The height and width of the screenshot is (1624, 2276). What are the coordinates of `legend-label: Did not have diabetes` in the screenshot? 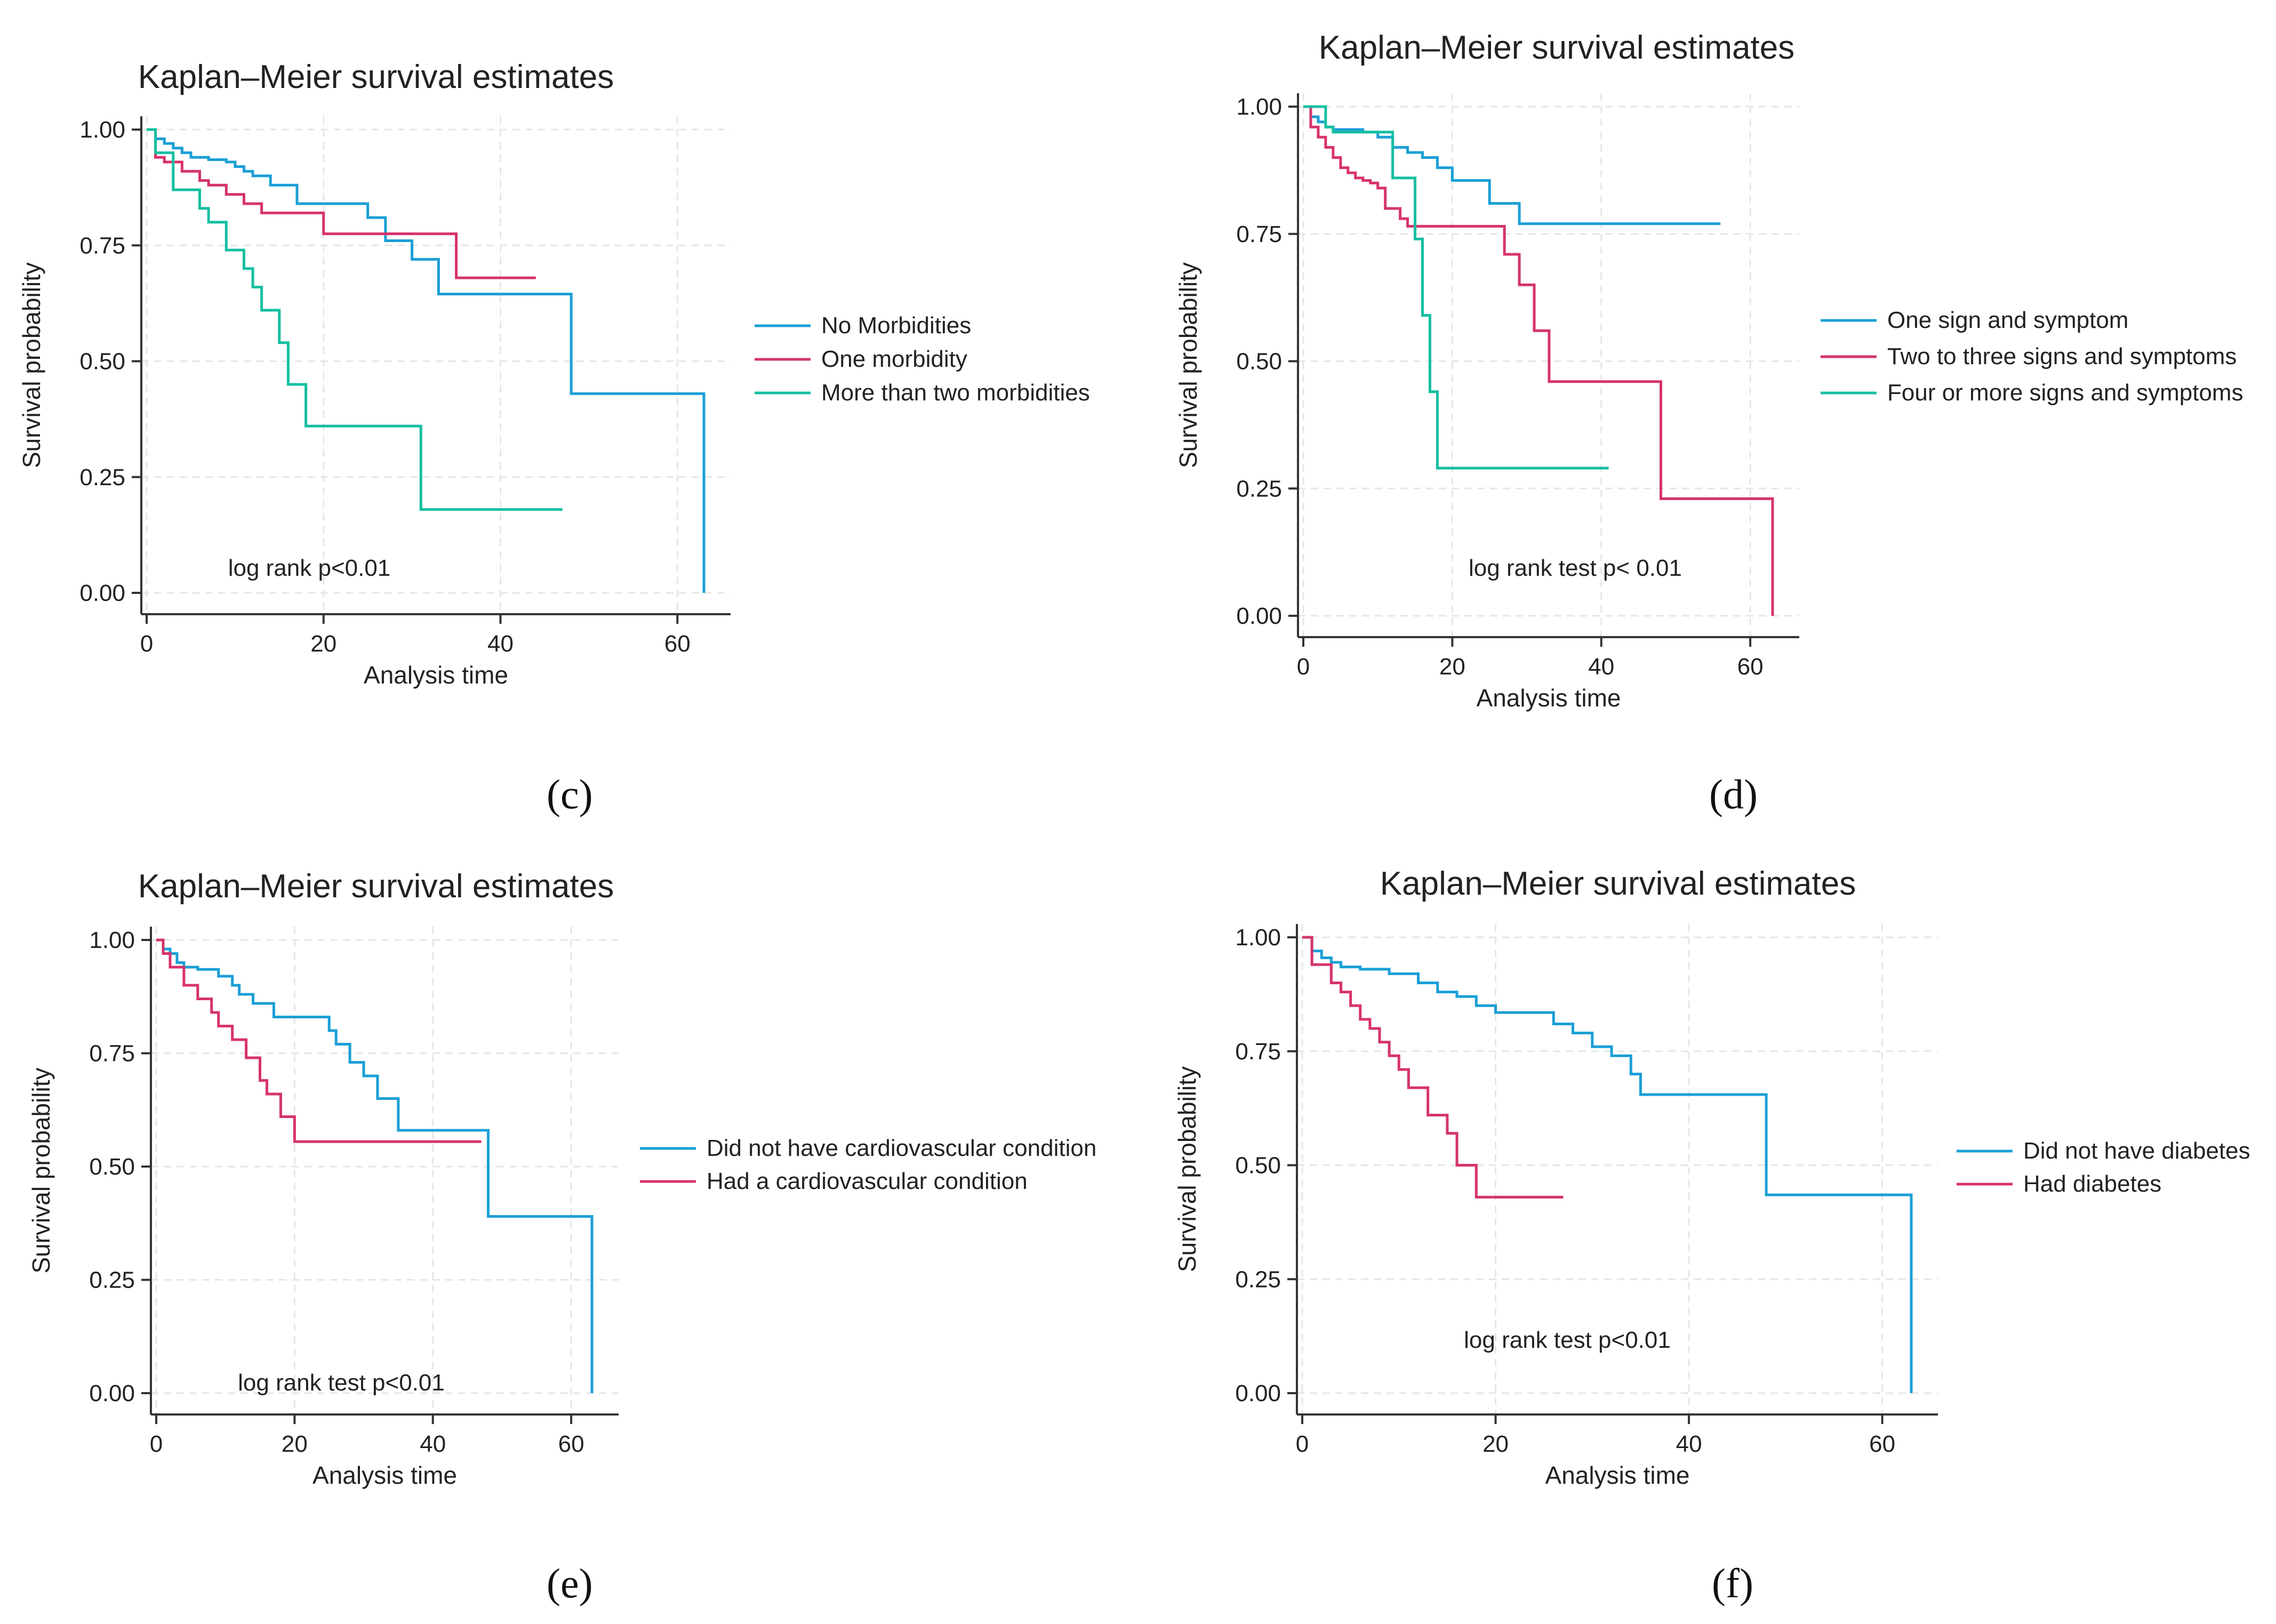 It's located at (2136, 1151).